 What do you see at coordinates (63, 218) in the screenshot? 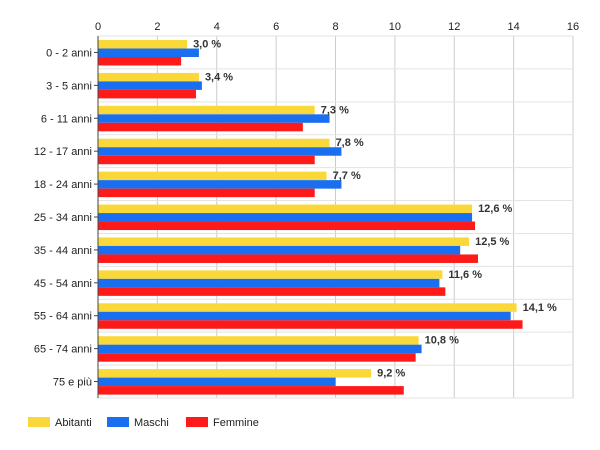
I see `y-category-label-5: 25 - 34 anni` at bounding box center [63, 218].